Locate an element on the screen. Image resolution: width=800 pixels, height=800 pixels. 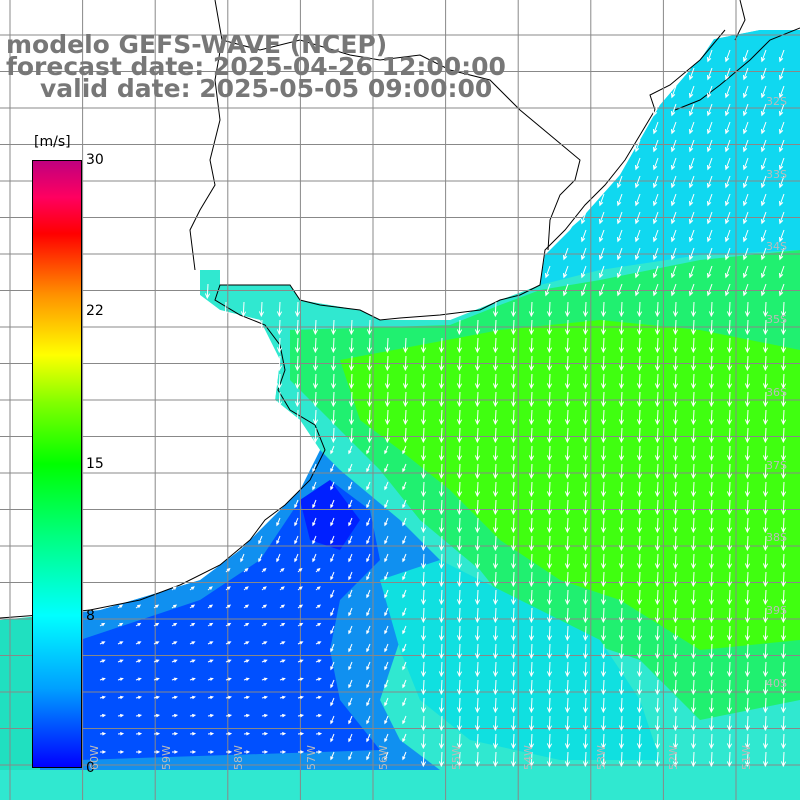
lon-label: 52W is located at coordinates (673, 757).